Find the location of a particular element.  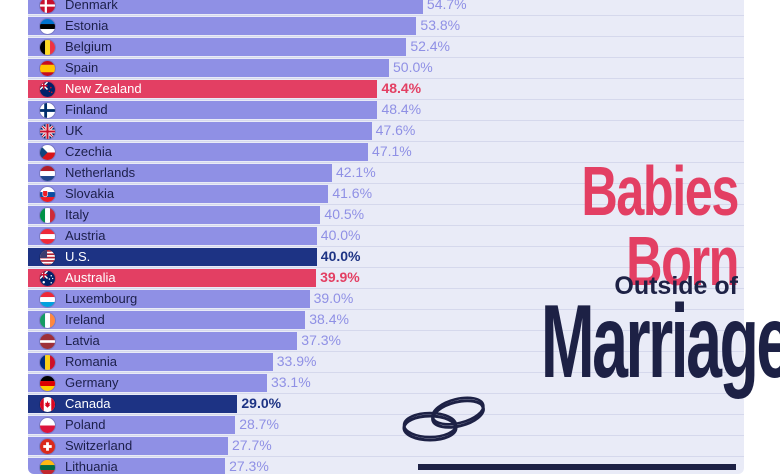

value-label: 39.0% is located at coordinates (333, 298).